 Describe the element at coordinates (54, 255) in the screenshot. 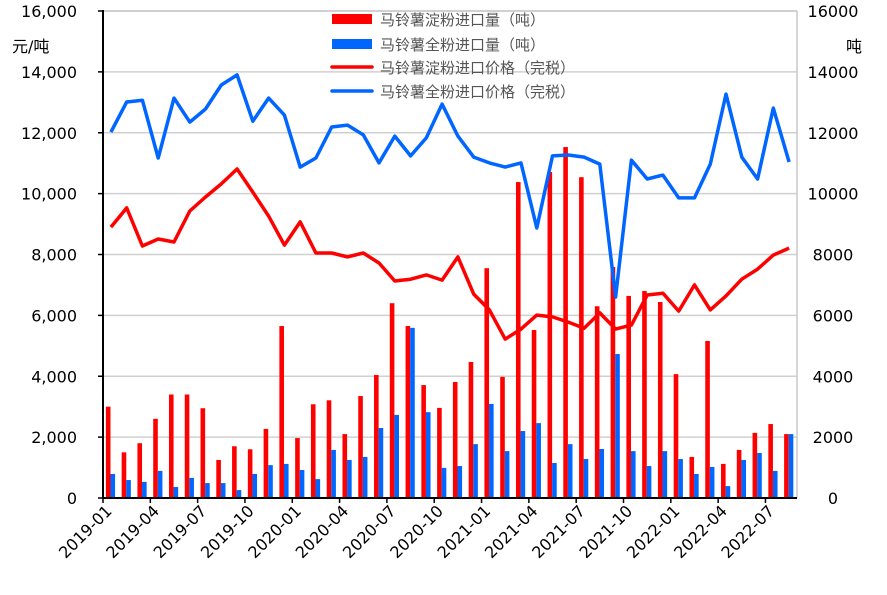

I see `left-tick-label: 8,000` at that location.